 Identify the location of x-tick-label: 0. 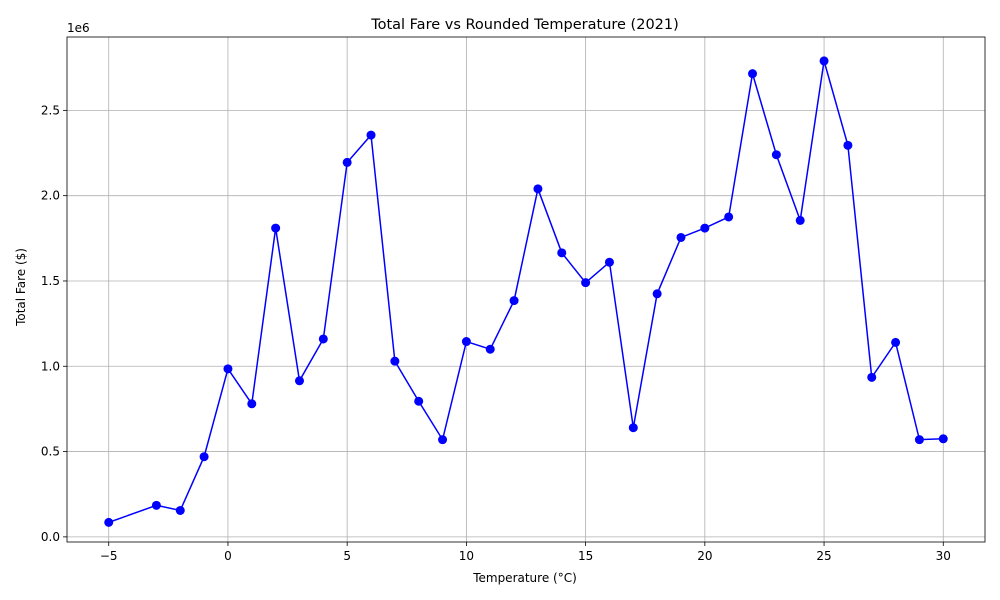
(228, 556).